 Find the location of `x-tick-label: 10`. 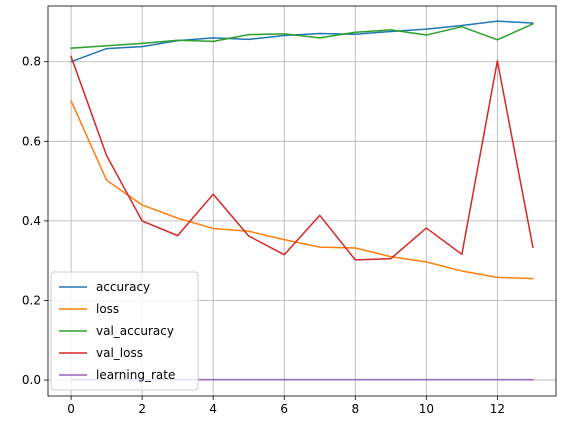

x-tick-label: 10 is located at coordinates (426, 409).